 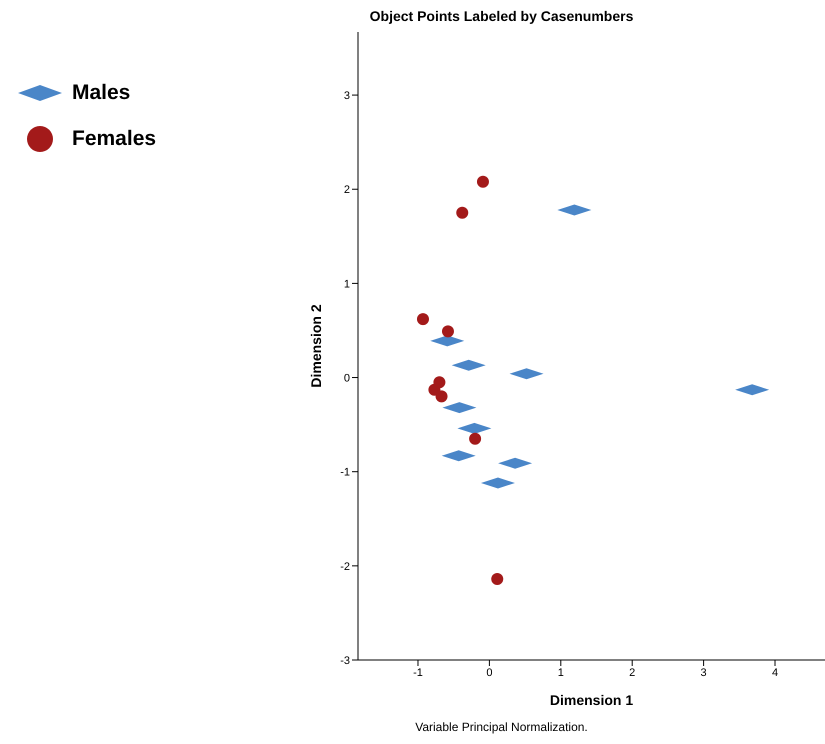 What do you see at coordinates (345, 566) in the screenshot?
I see `y-tick-label: -2` at bounding box center [345, 566].